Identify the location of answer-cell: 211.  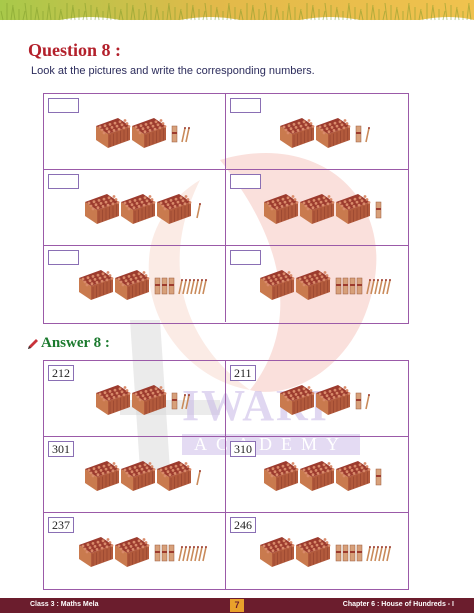
(317, 399).